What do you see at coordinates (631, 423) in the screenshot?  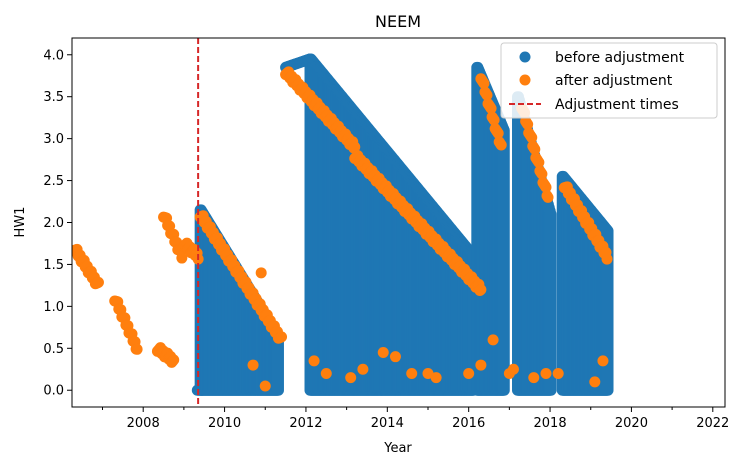 I see `x-tick-label: 2020` at bounding box center [631, 423].